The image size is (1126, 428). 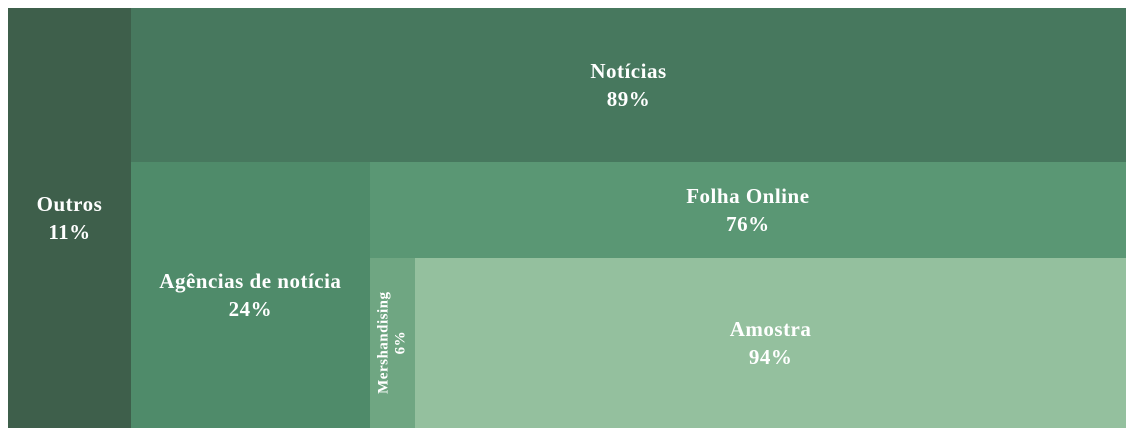 What do you see at coordinates (748, 210) in the screenshot?
I see `cell-label: Folha Online 76%` at bounding box center [748, 210].